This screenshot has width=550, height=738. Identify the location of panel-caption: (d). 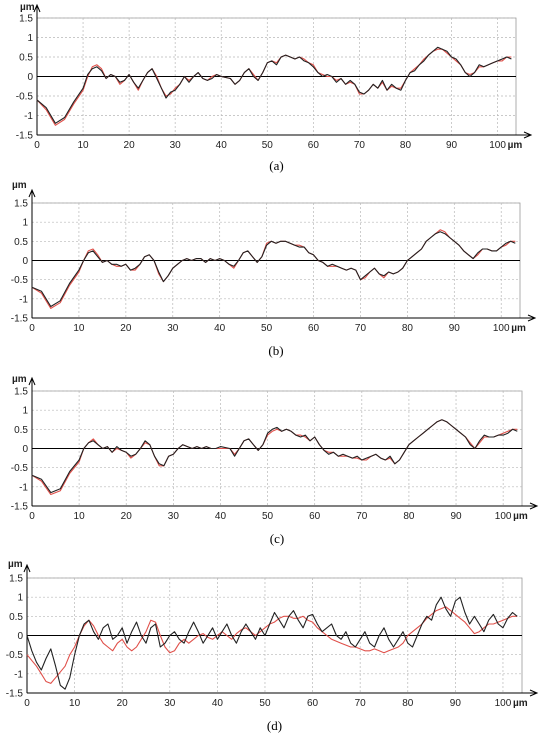
(274, 725).